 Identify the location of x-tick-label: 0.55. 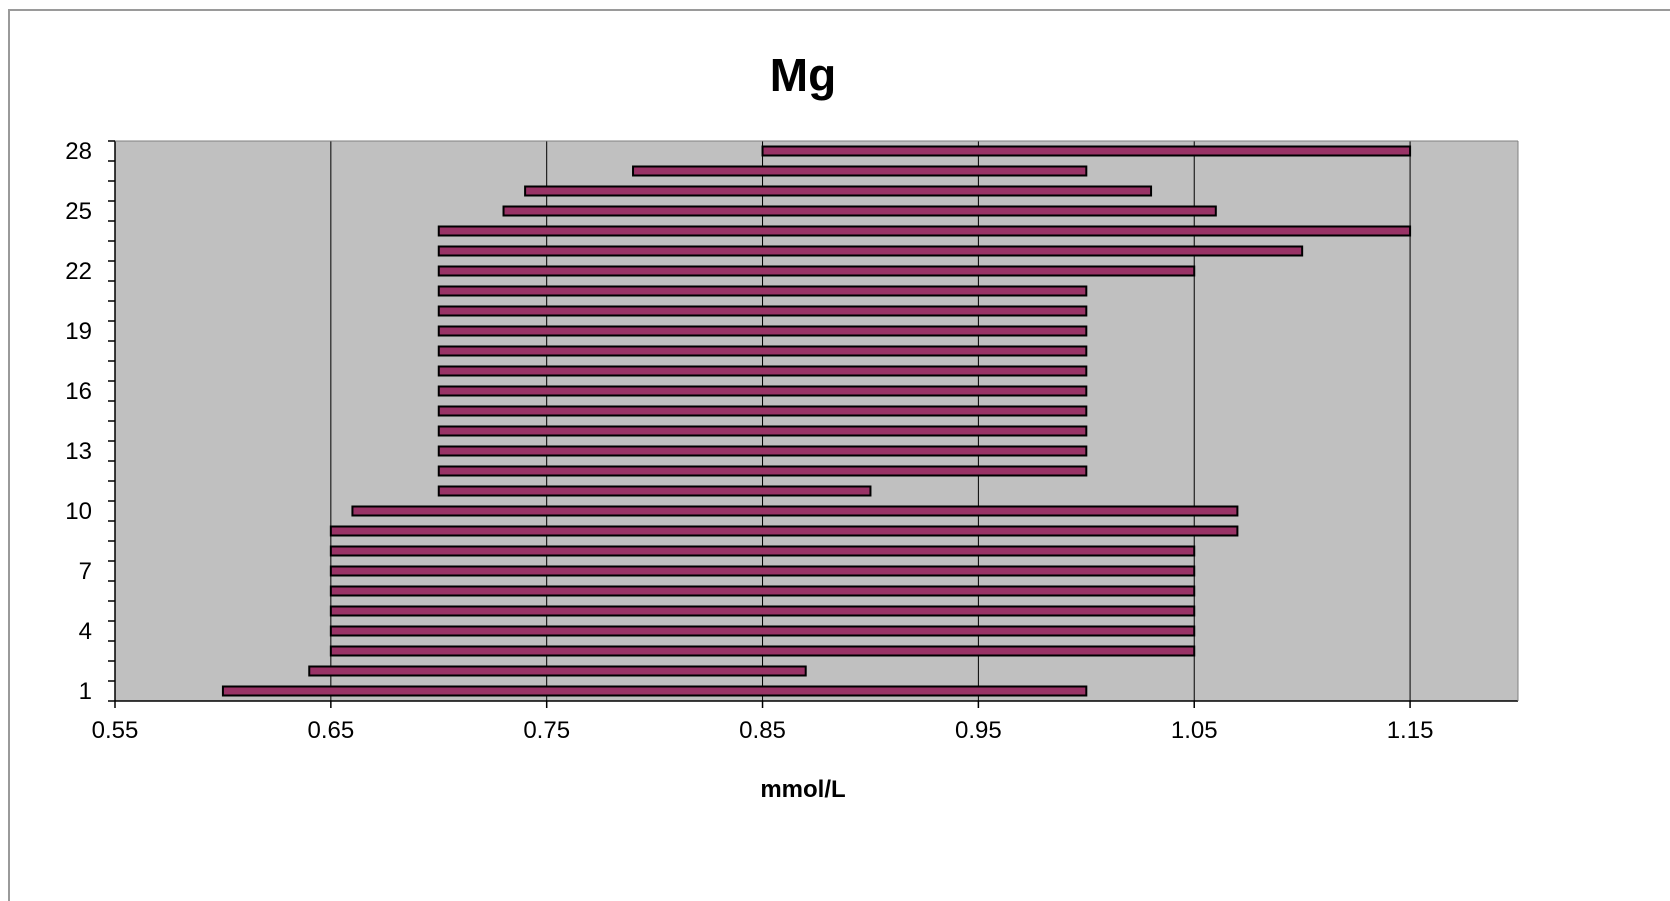
(115, 730).